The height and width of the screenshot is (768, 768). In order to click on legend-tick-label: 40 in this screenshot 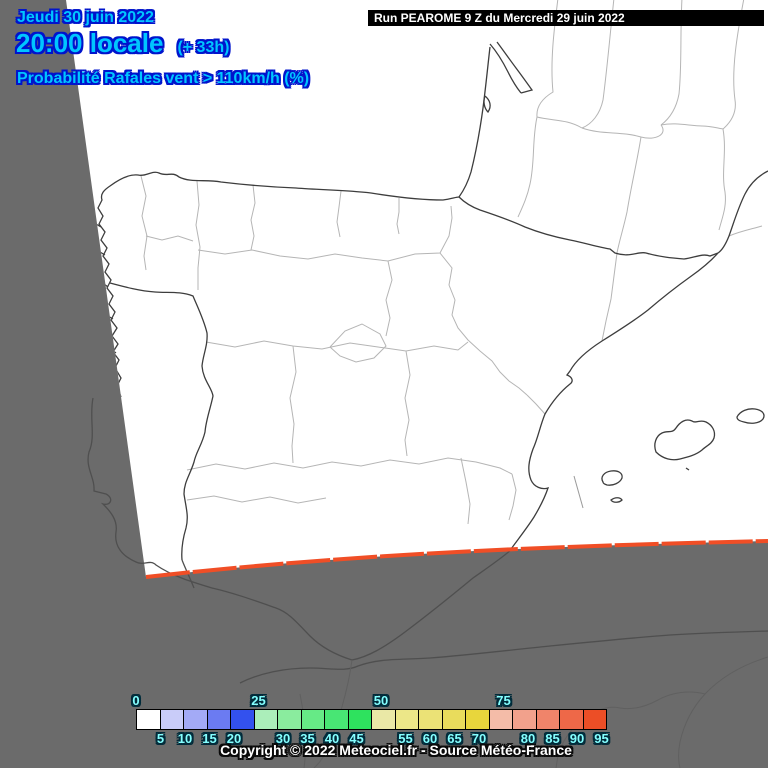, I will do `click(332, 738)`.